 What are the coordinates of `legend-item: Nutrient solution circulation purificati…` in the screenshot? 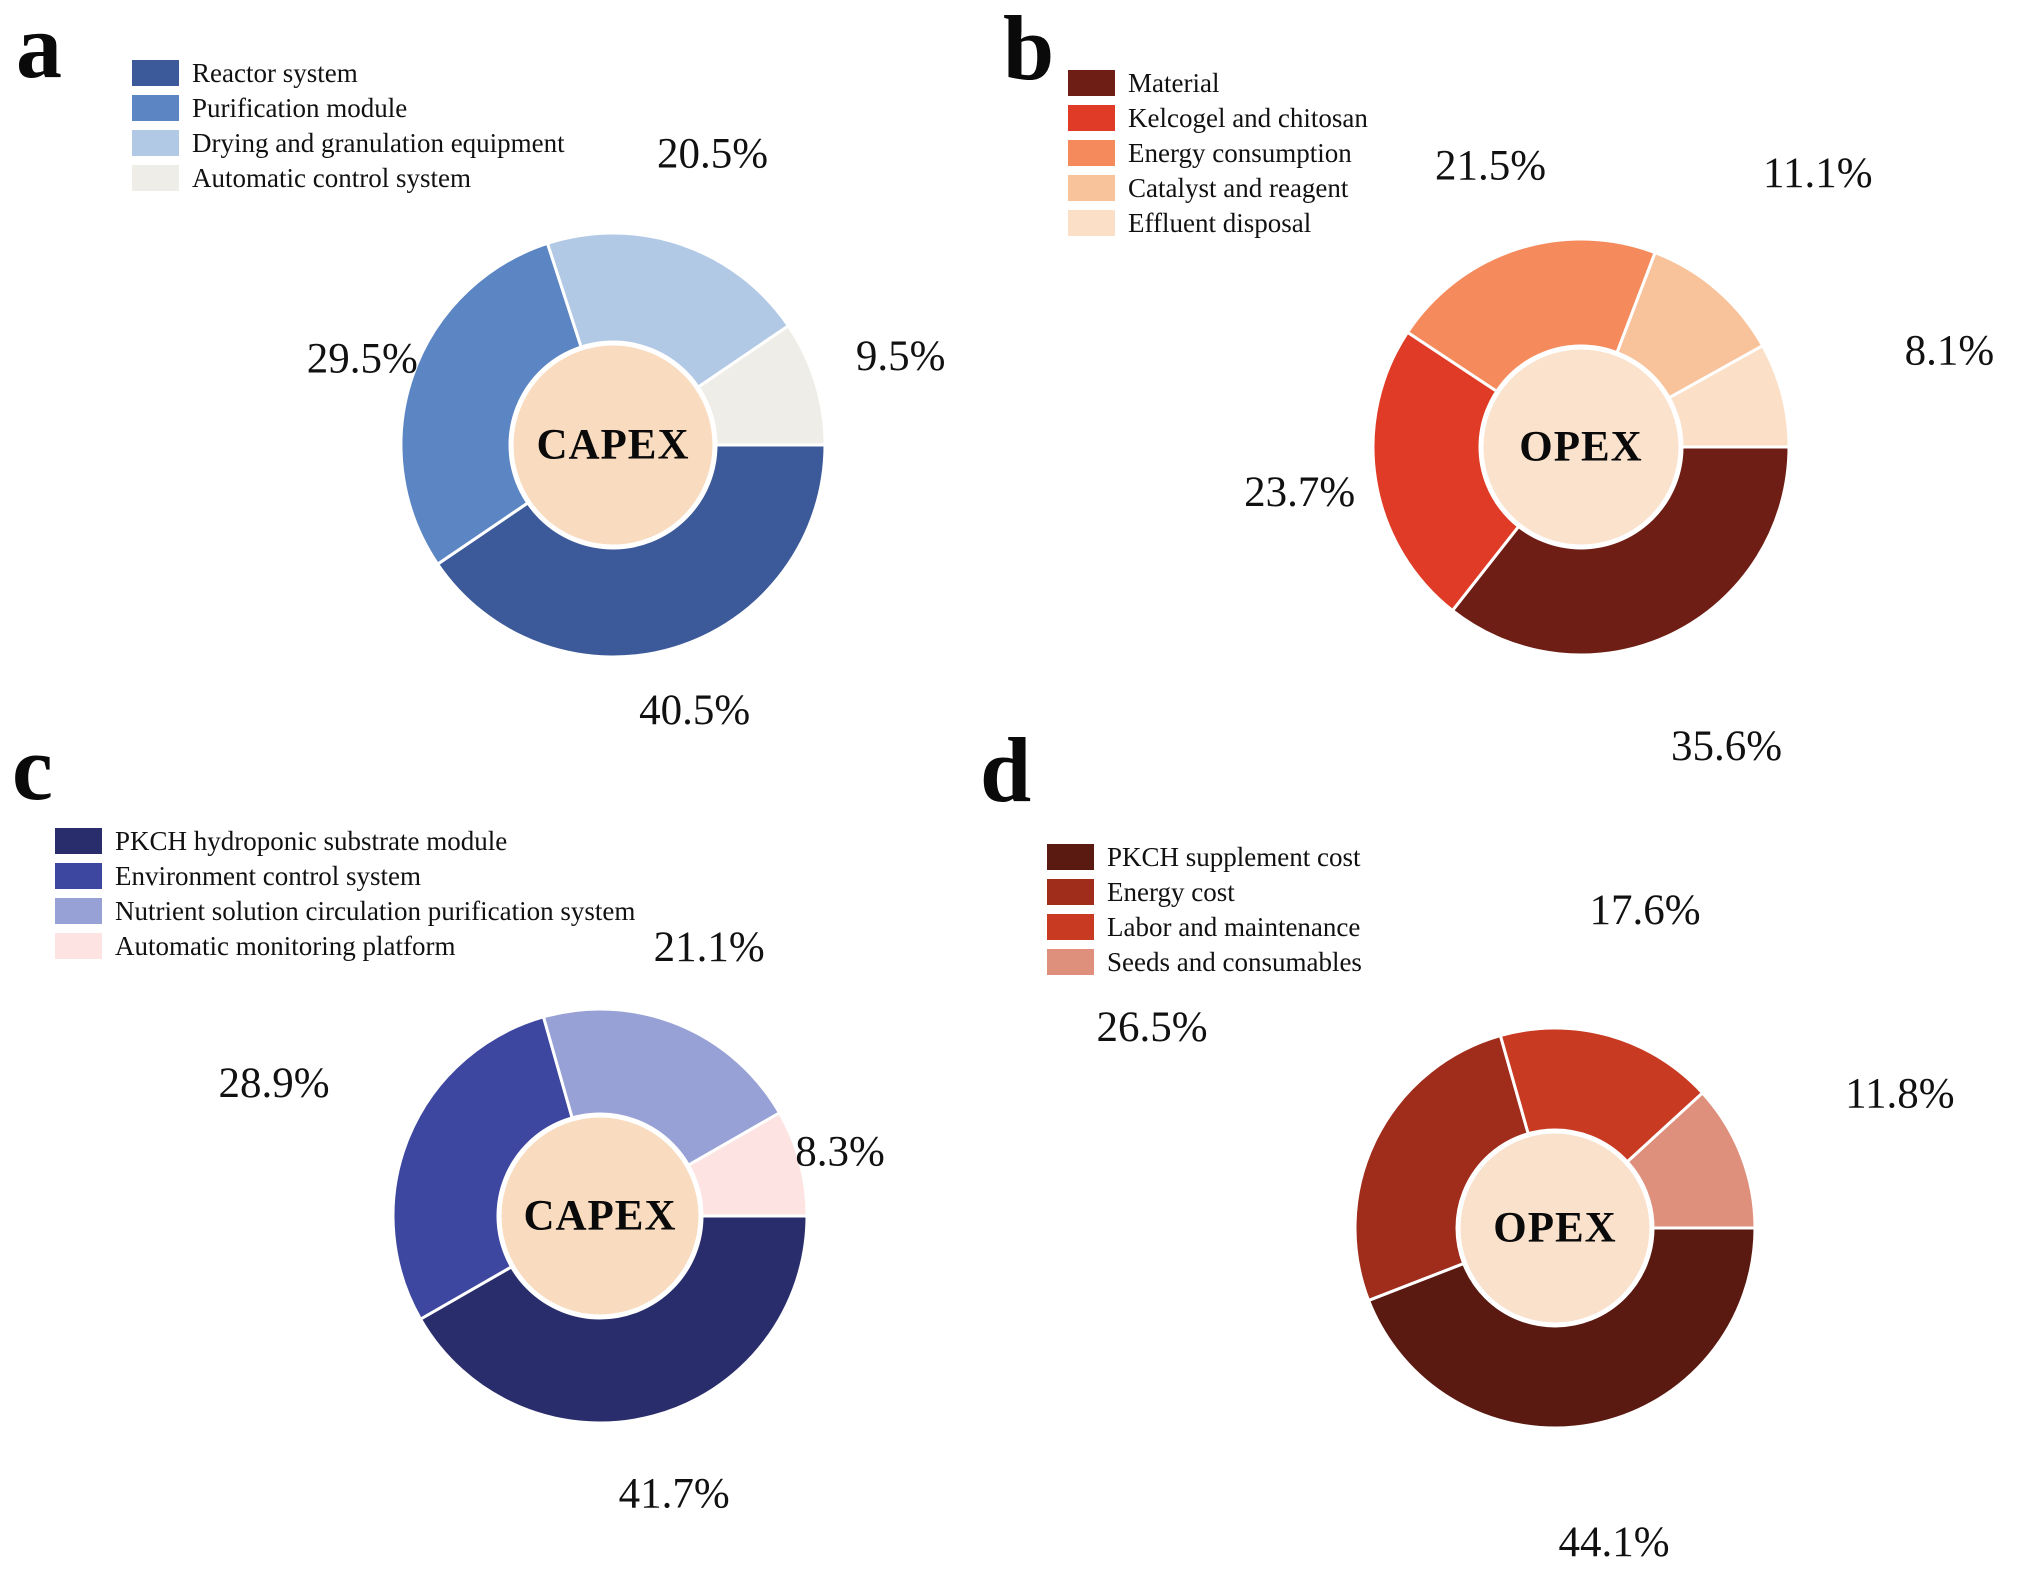 It's located at (345, 910).